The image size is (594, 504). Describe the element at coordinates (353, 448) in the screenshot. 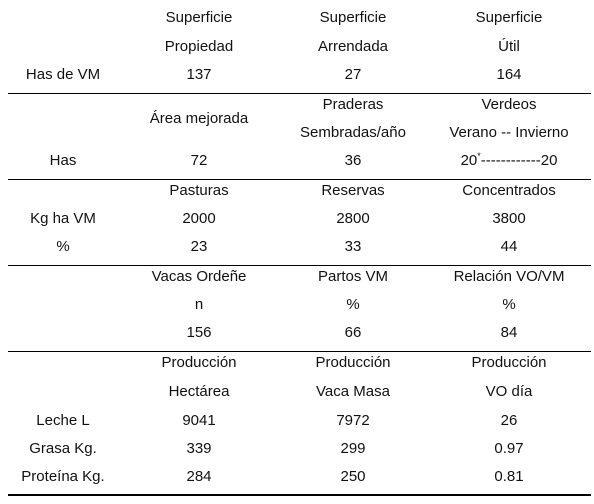

I see `table-cell: 299` at that location.